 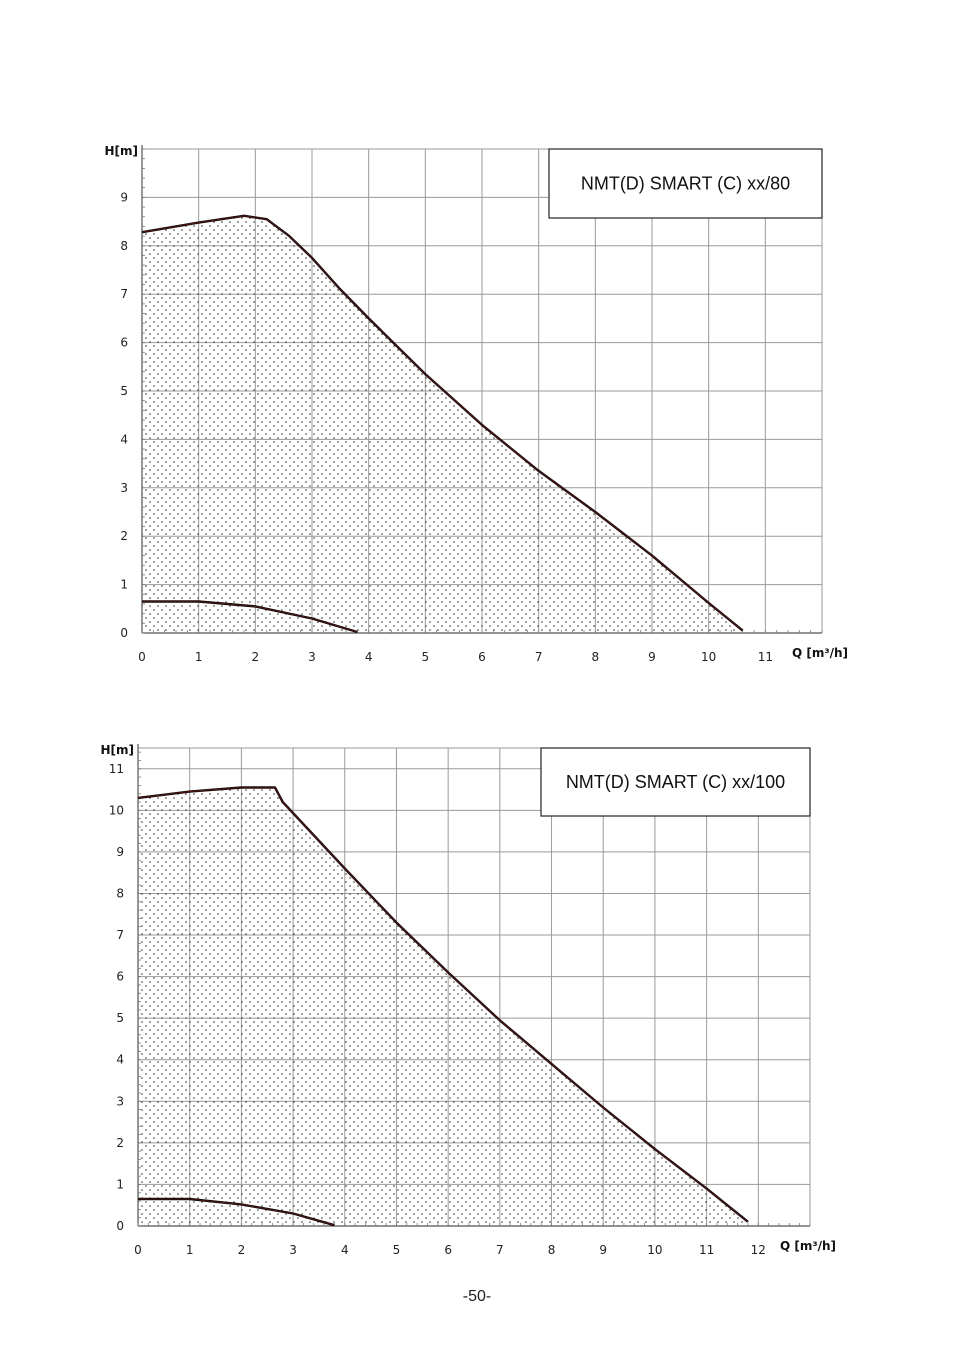 I want to click on y-tick-label: 10, so click(x=116, y=810).